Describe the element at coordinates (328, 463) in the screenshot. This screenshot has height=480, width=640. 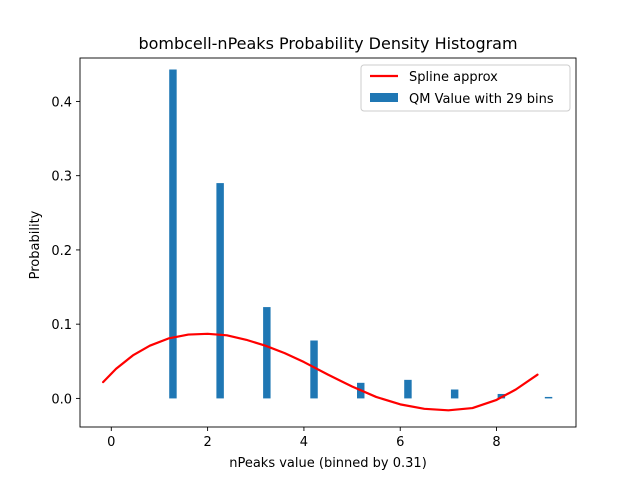
I see `x-axis-label: nPeaks value (binned by 0.31)` at that location.